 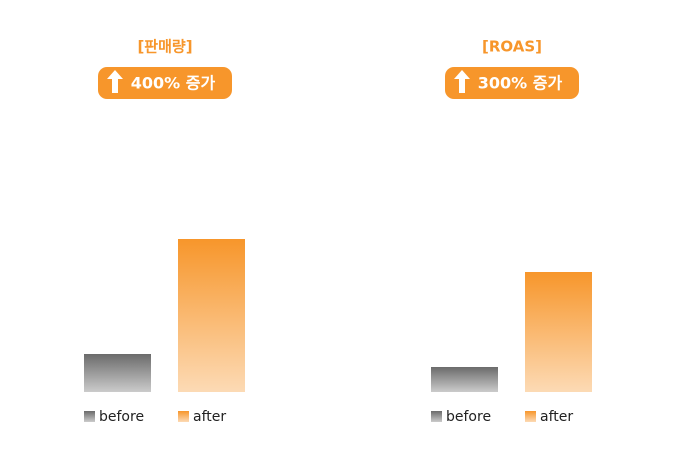 I want to click on chart-title: [판매량], so click(x=164, y=47).